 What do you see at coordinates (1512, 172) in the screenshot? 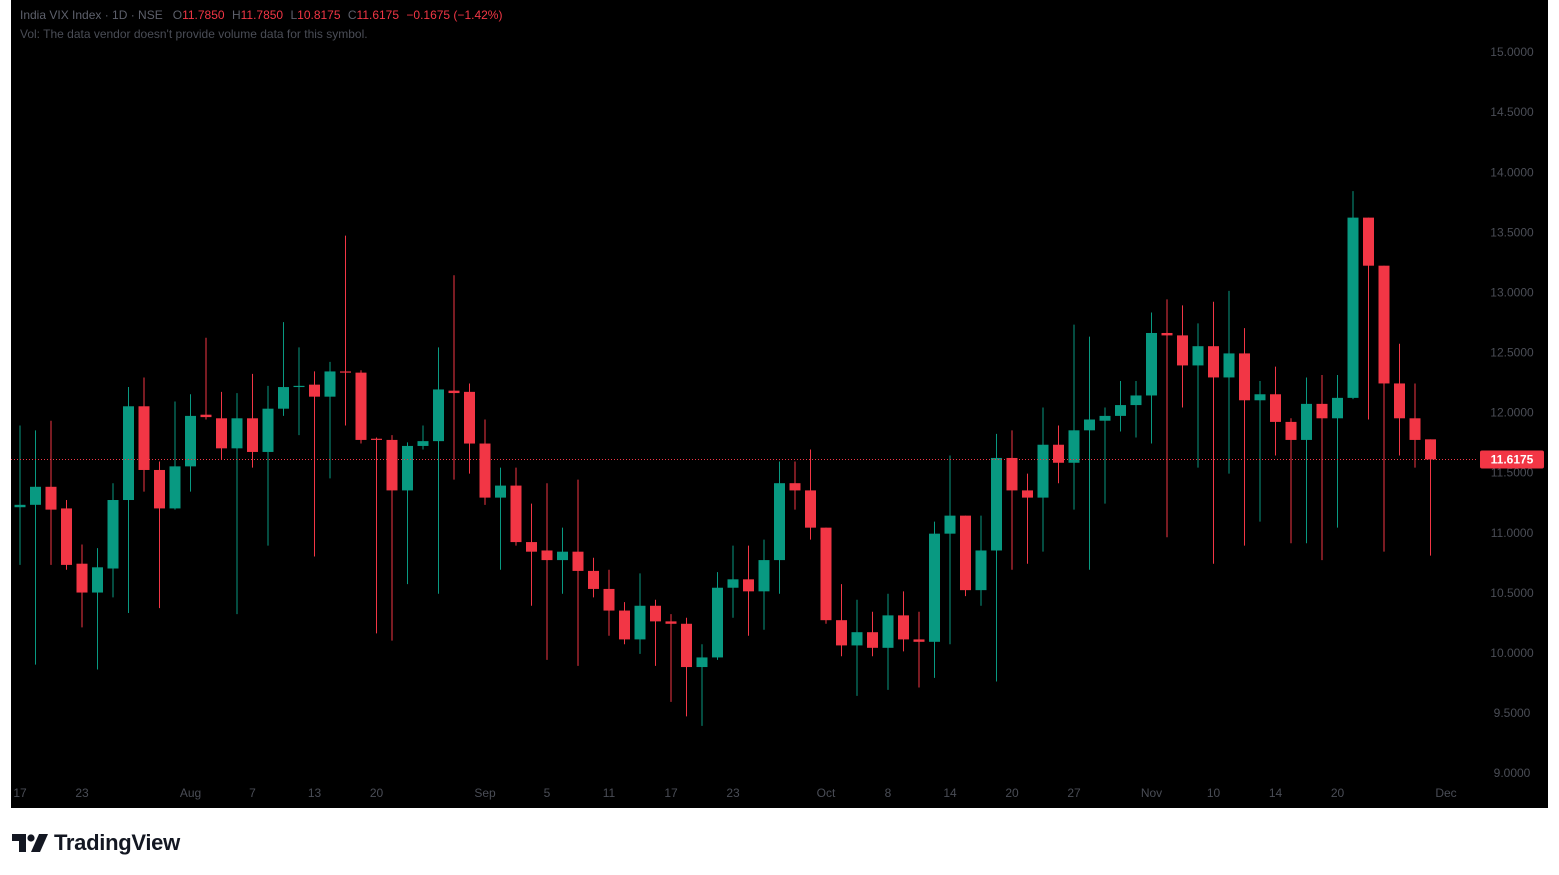
I see `y-tick-label: 14.0000` at bounding box center [1512, 172].